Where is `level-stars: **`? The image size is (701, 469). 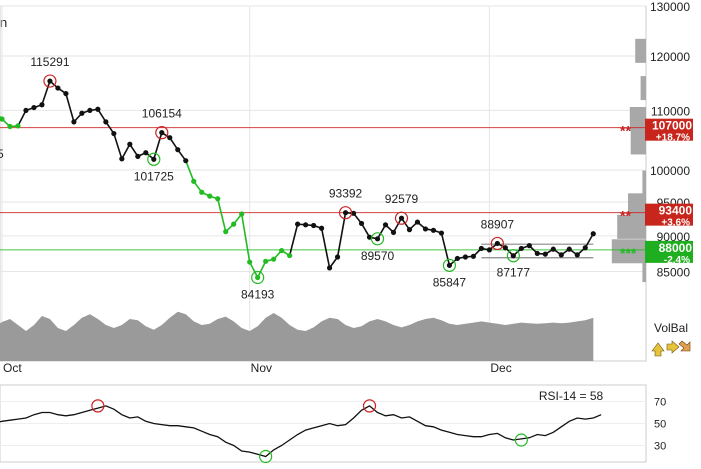
level-stars: ** is located at coordinates (625, 216).